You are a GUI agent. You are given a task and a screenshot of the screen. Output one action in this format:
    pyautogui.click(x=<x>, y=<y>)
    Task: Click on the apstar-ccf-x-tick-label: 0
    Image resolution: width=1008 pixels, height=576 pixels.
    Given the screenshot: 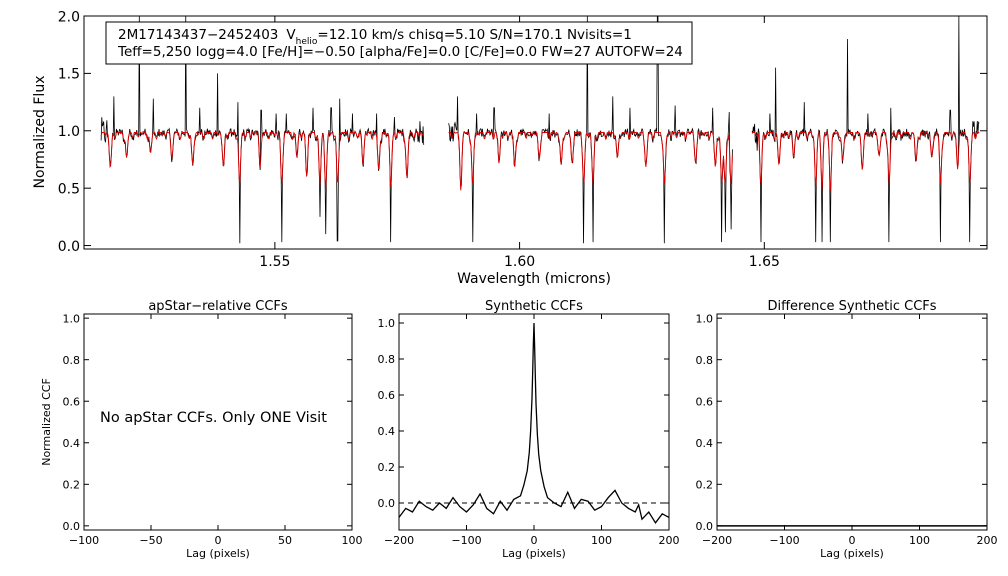 What is the action you would take?
    pyautogui.click(x=218, y=540)
    